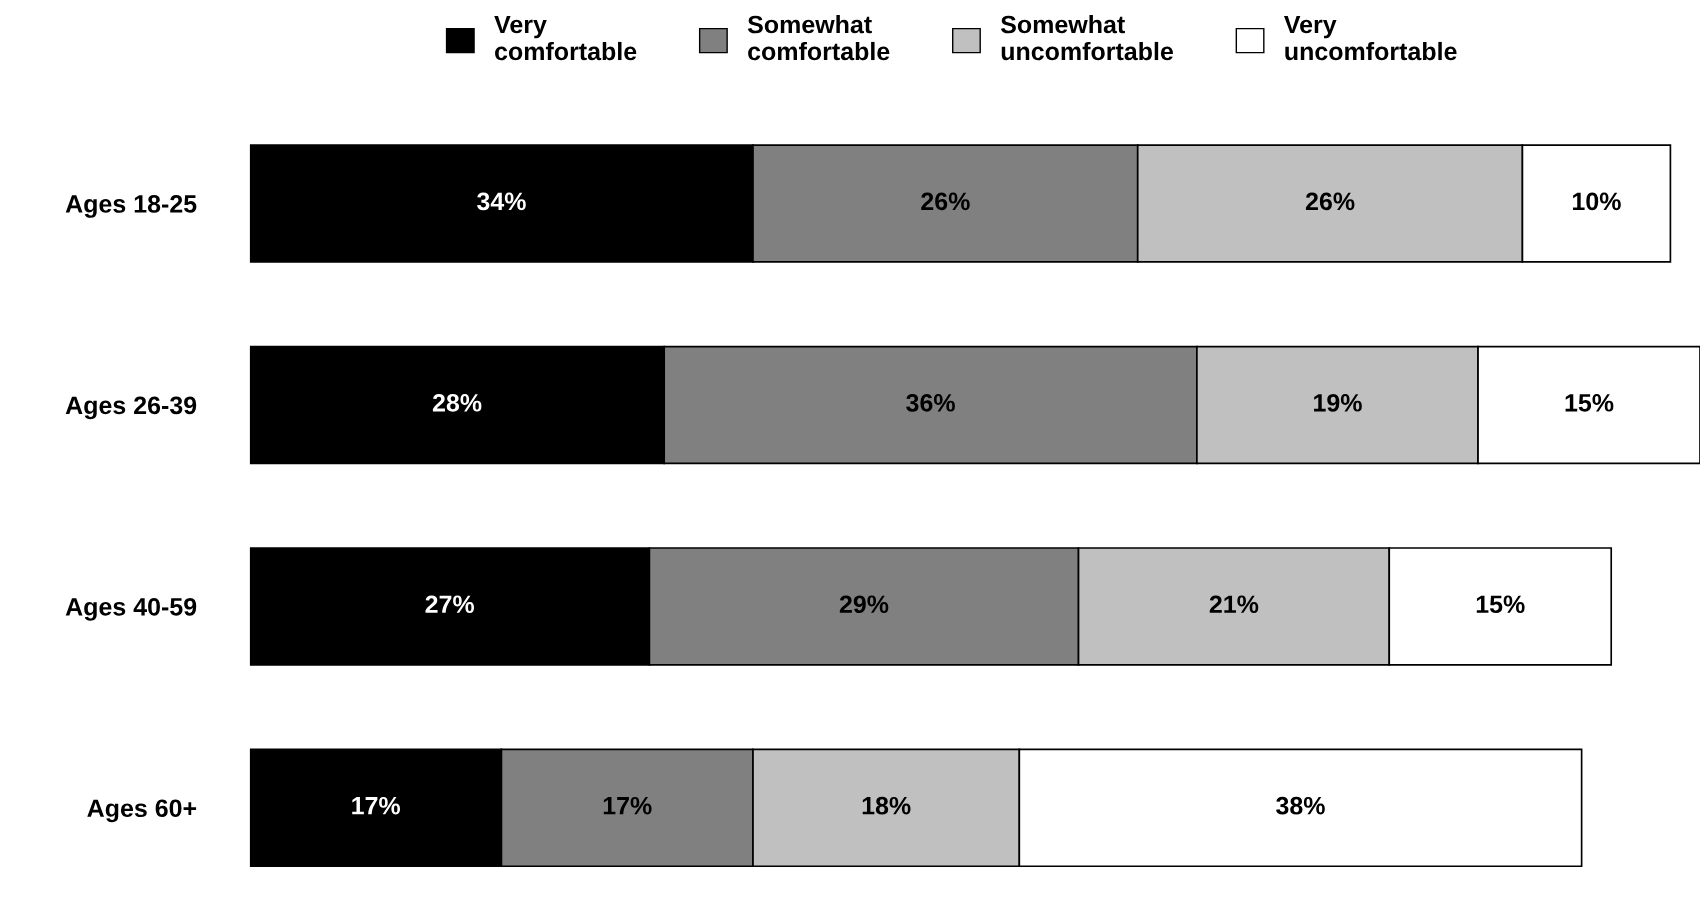 The image size is (1700, 903). Describe the element at coordinates (1596, 201) in the screenshot. I see `data-label: 10%` at that location.